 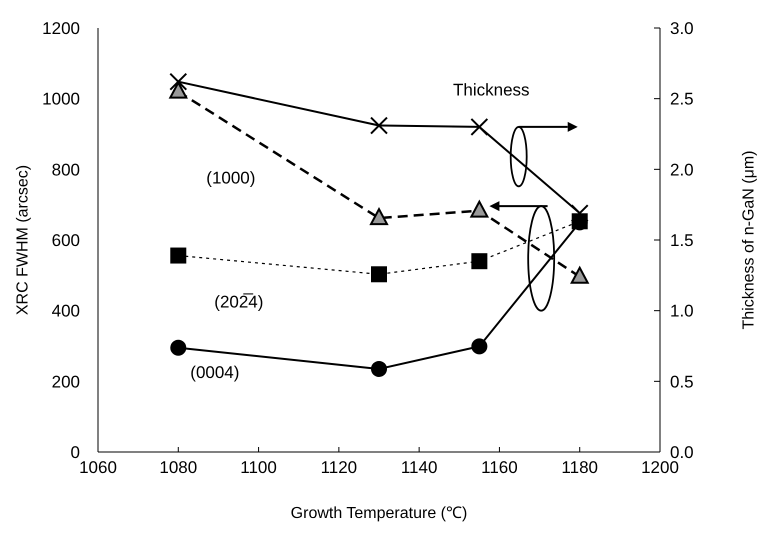 I want to click on y-tick-label: 1200, so click(x=61, y=28).